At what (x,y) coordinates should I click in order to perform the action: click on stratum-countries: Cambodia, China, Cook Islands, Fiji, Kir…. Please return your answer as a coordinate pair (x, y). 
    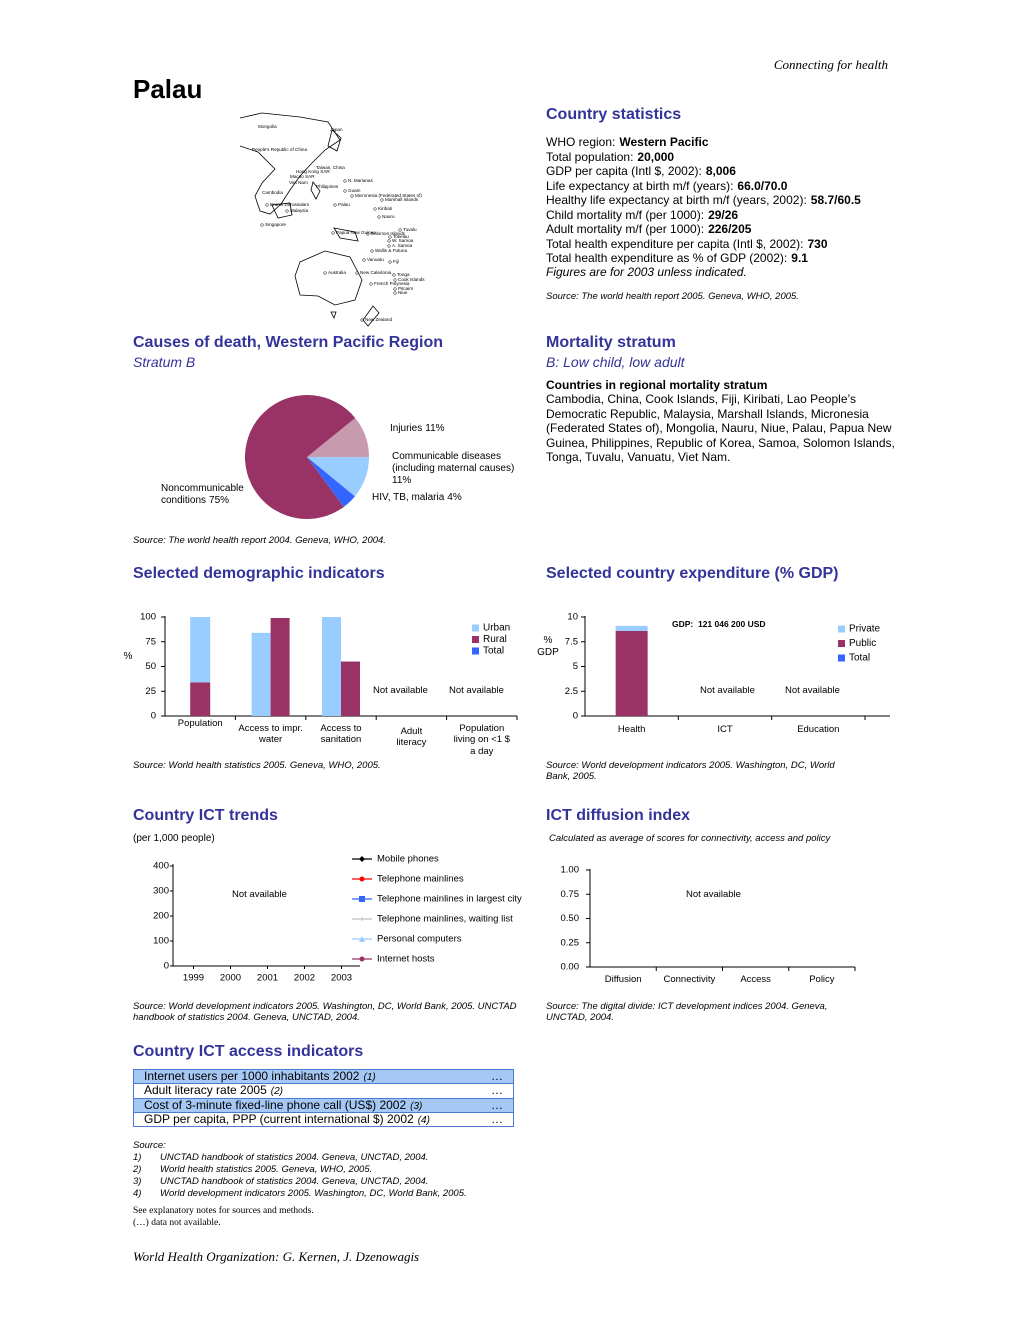
    Looking at the image, I should click on (720, 428).